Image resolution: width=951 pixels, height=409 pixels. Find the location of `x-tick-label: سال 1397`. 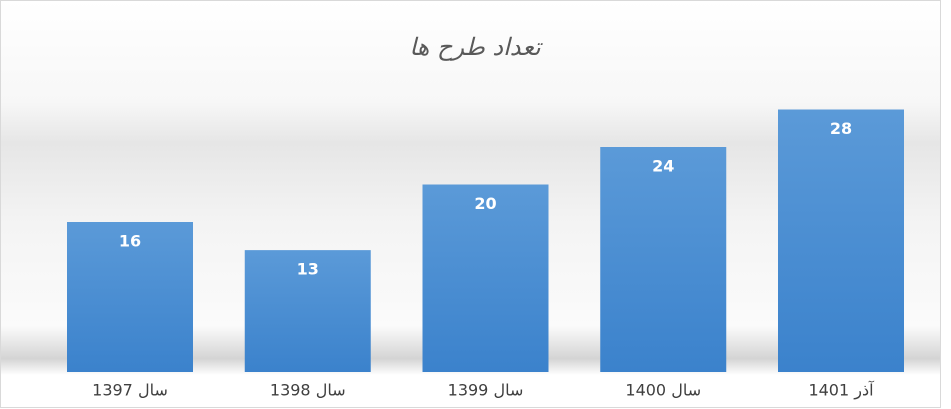

x-tick-label: سال 1397 is located at coordinates (130, 390).